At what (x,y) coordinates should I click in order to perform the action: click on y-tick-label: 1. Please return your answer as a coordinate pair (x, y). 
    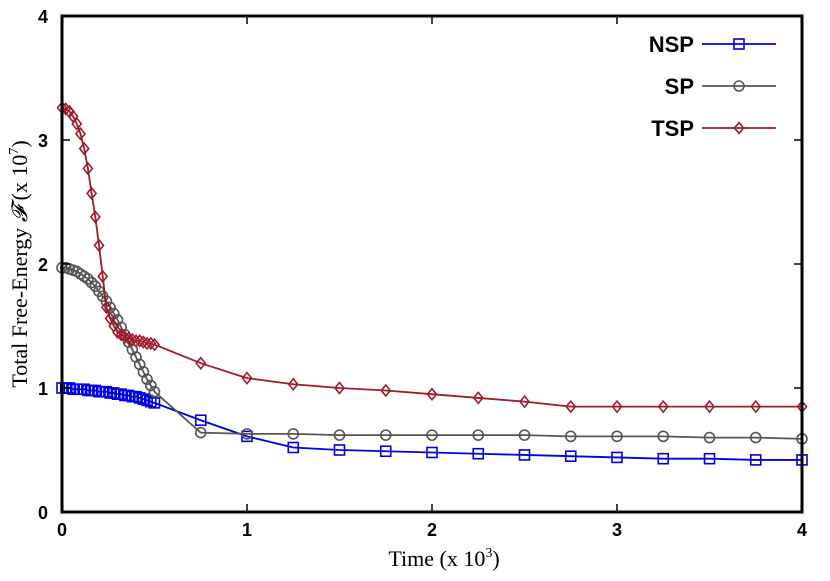
    Looking at the image, I should click on (43, 389).